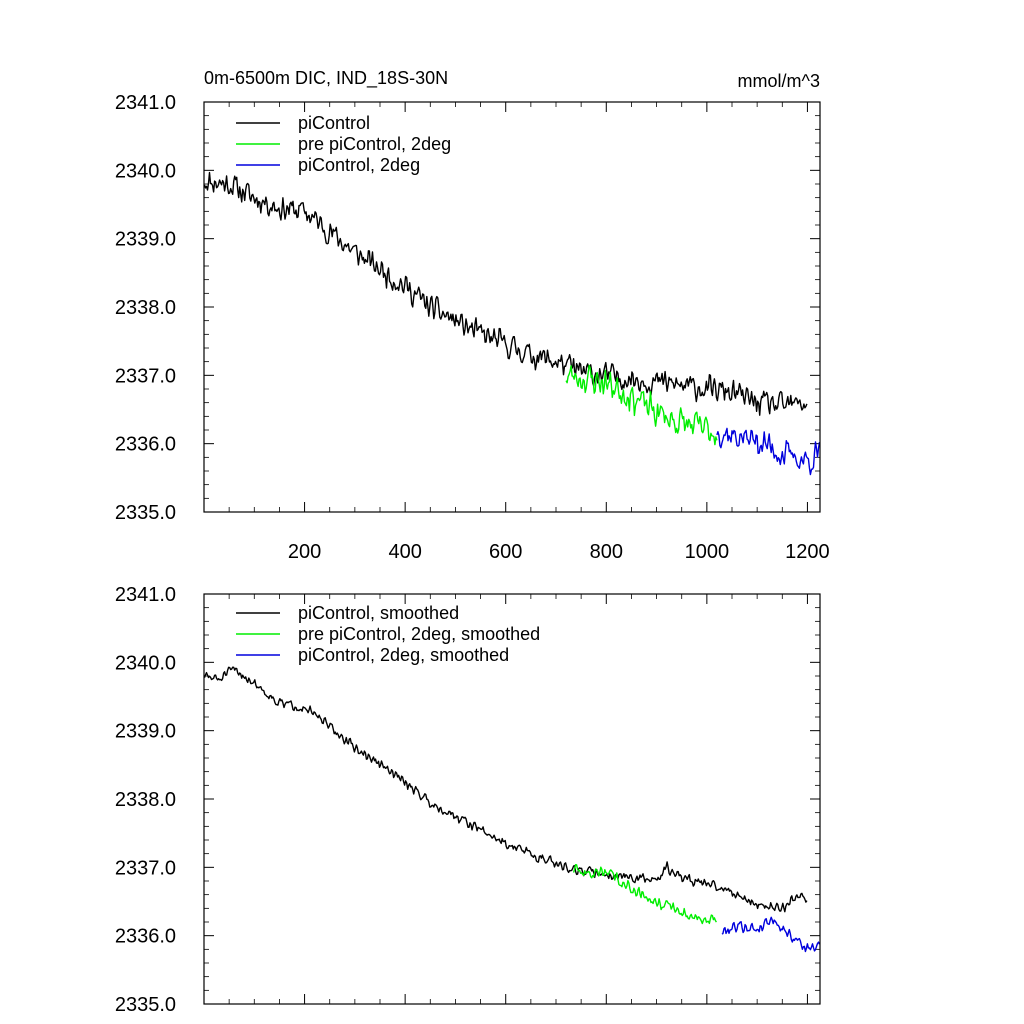 The image size is (1024, 1024). I want to click on units-label: mmol/m^3, so click(779, 81).